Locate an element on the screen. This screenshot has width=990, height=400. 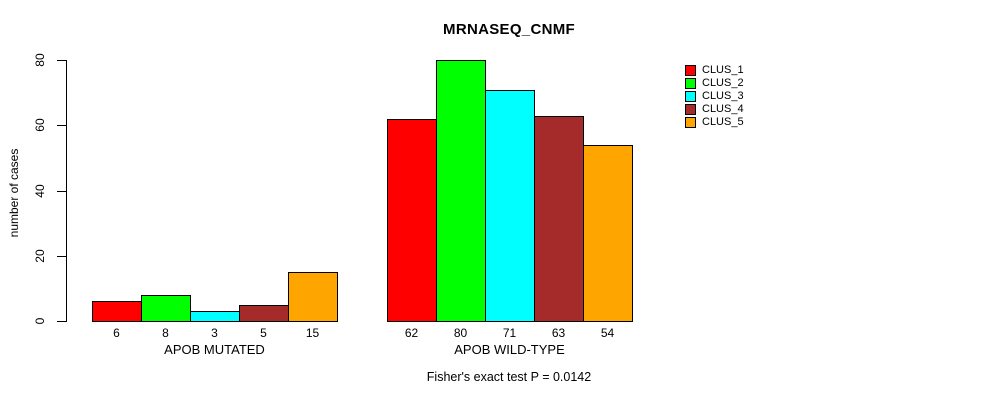
legend-item-label: CLUS_1 is located at coordinates (723, 70).